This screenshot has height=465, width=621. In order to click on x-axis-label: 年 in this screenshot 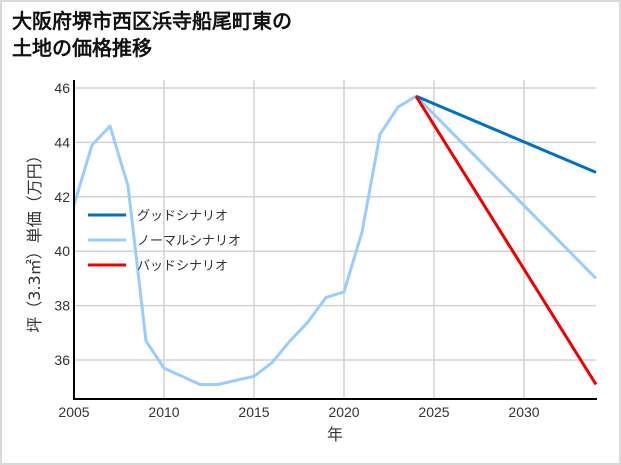, I will do `click(335, 434)`.